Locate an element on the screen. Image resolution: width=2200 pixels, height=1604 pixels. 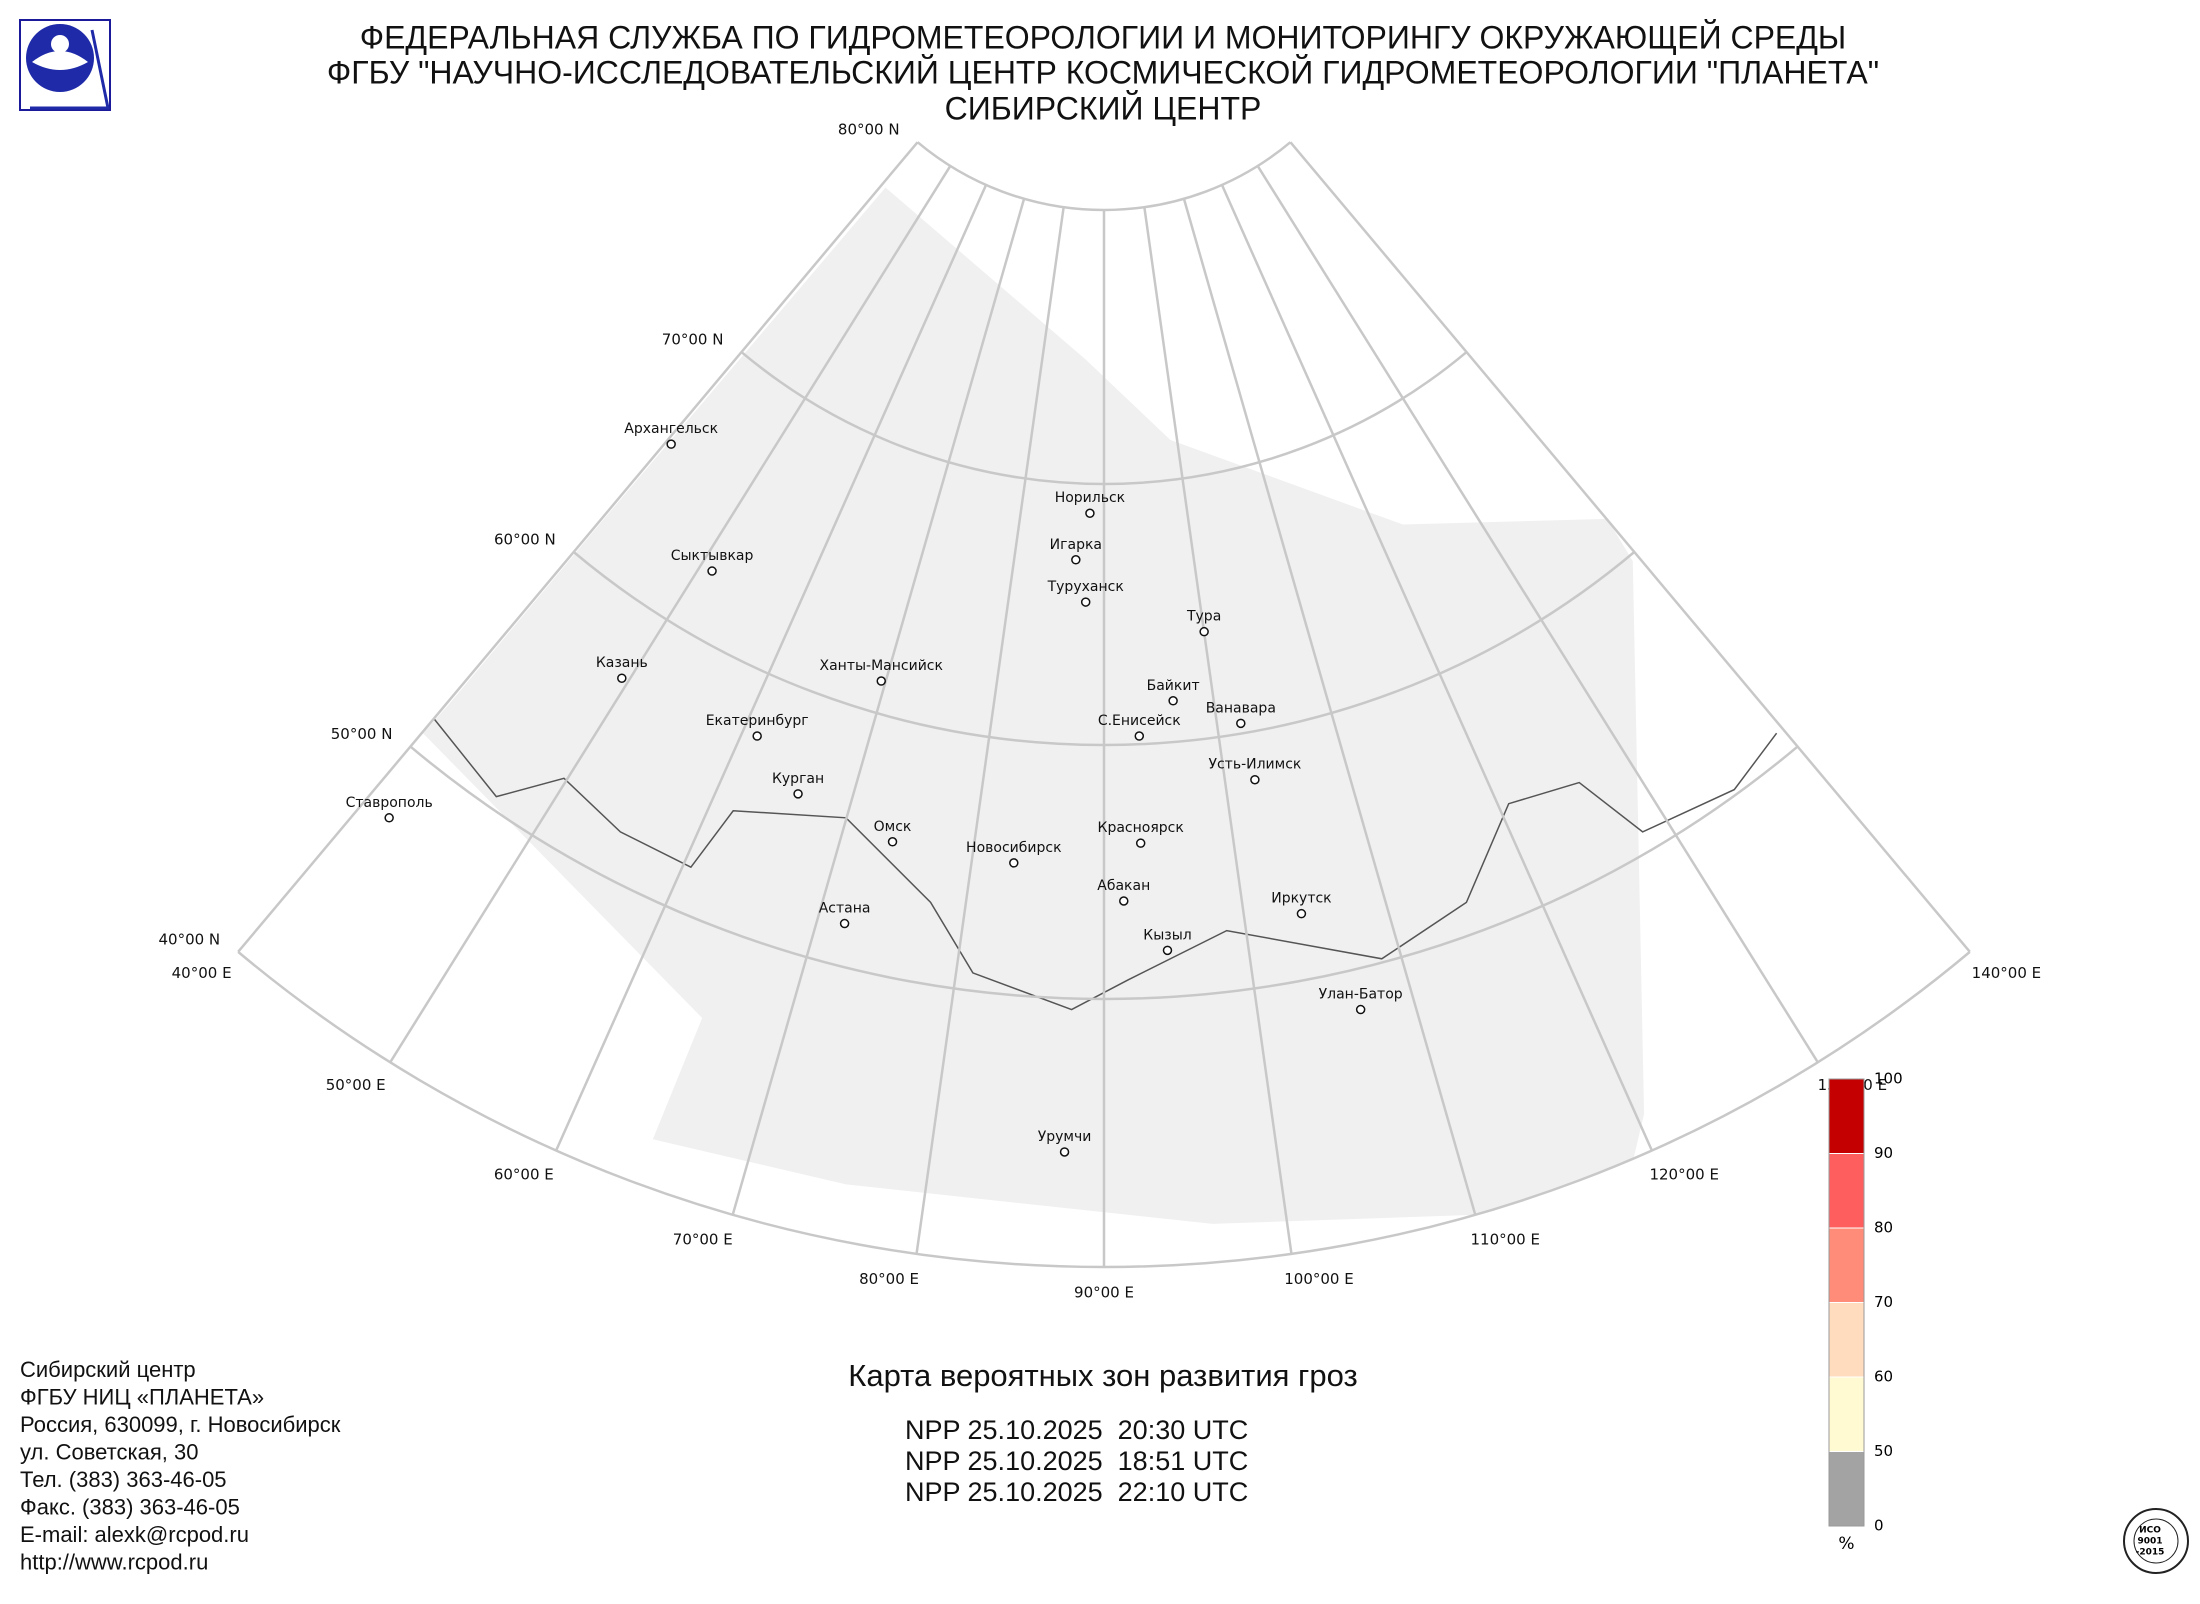
iso-text: ИСО is located at coordinates (2150, 1531).